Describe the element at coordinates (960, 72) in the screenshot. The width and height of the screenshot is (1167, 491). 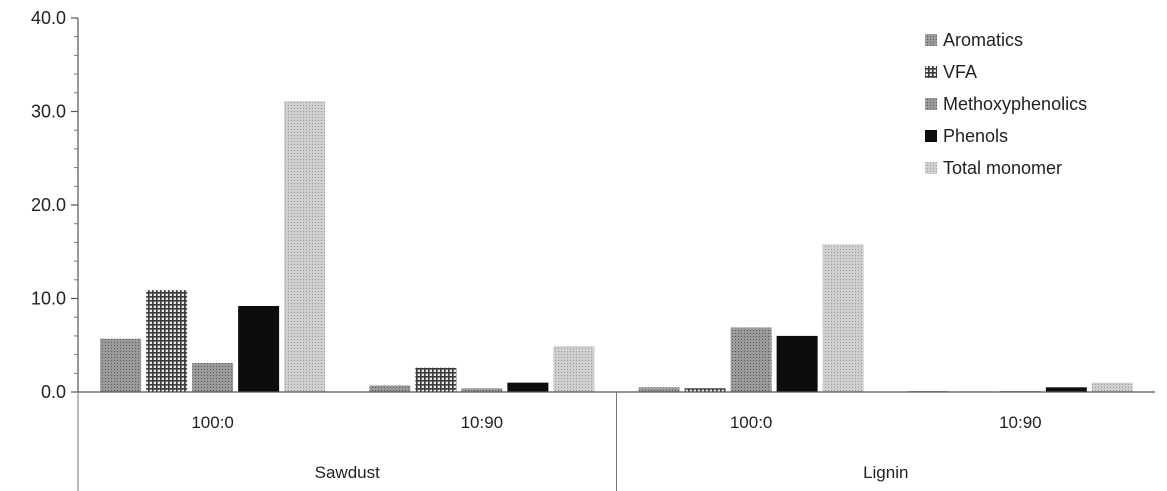
I see `legend-label: VFA` at that location.